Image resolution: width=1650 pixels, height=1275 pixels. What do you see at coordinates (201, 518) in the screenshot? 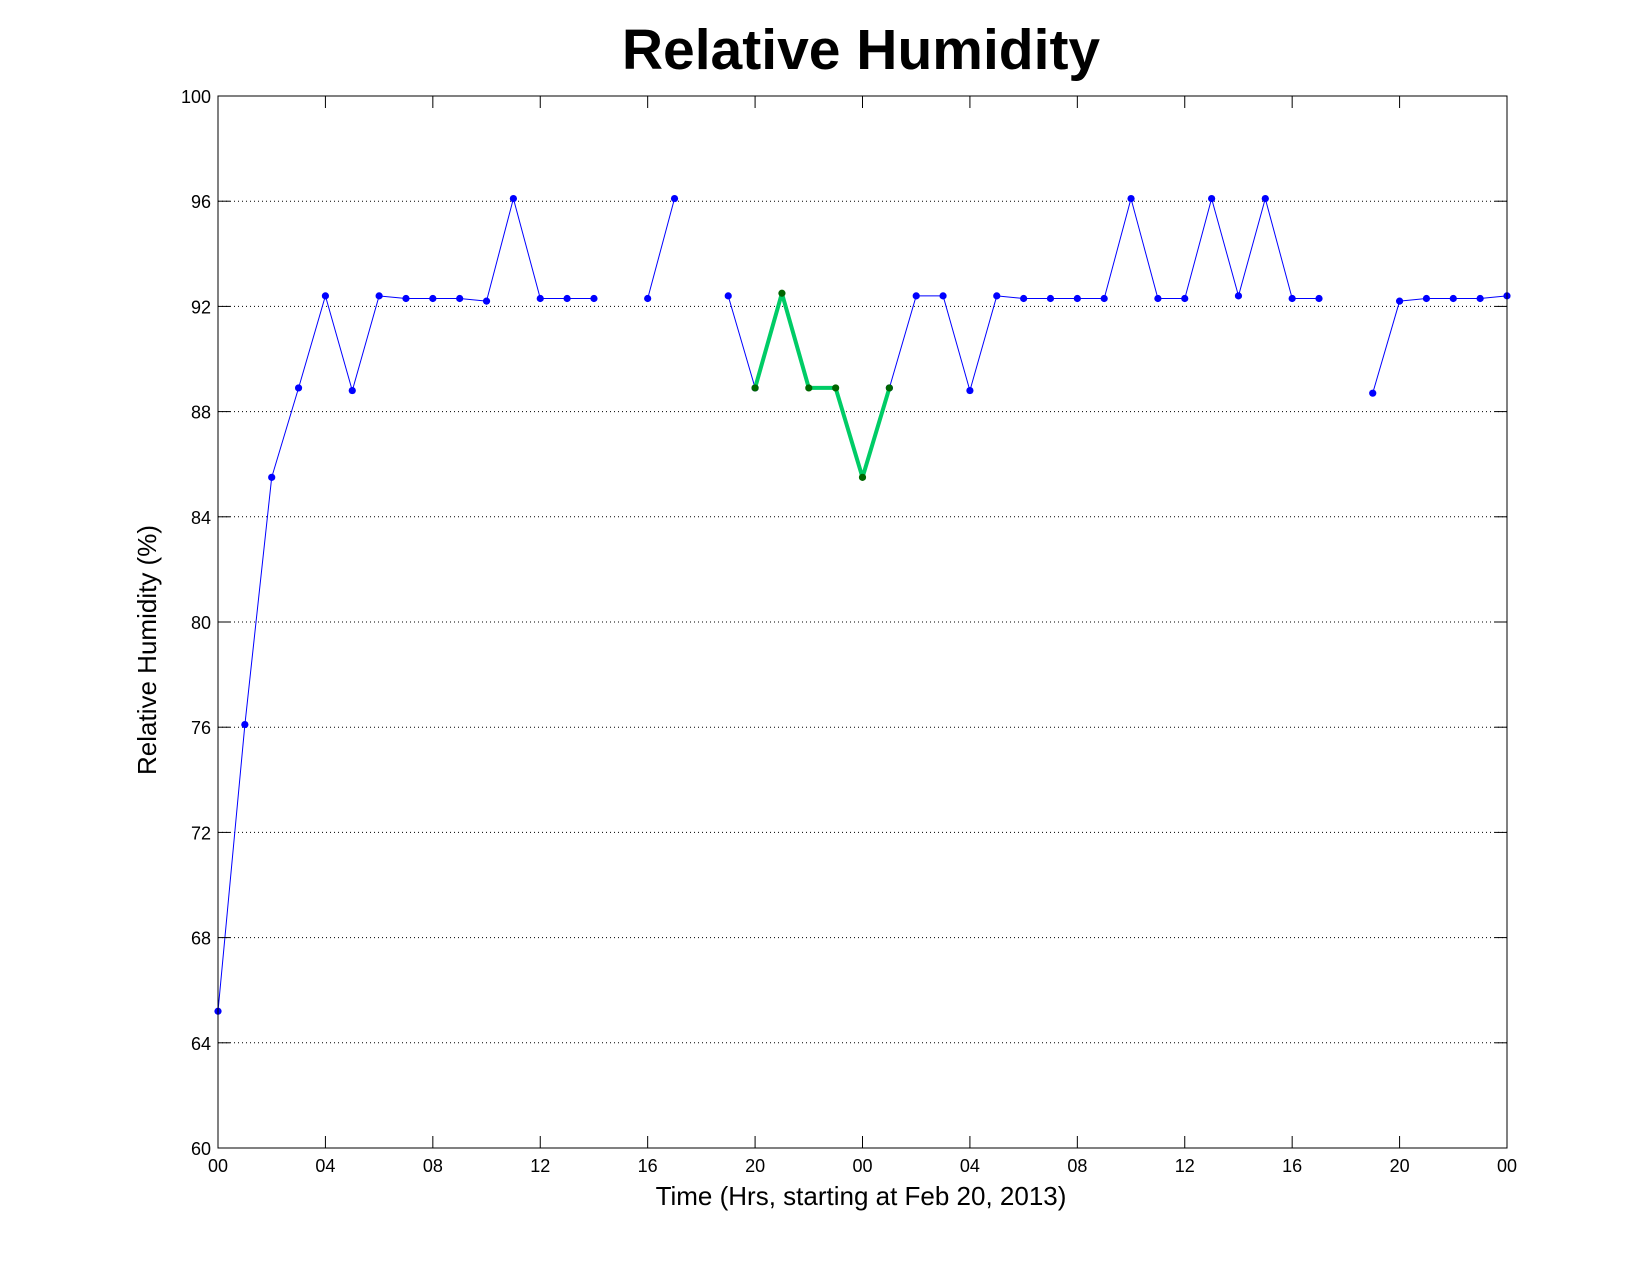
I see `y-tick-label: 84` at bounding box center [201, 518].